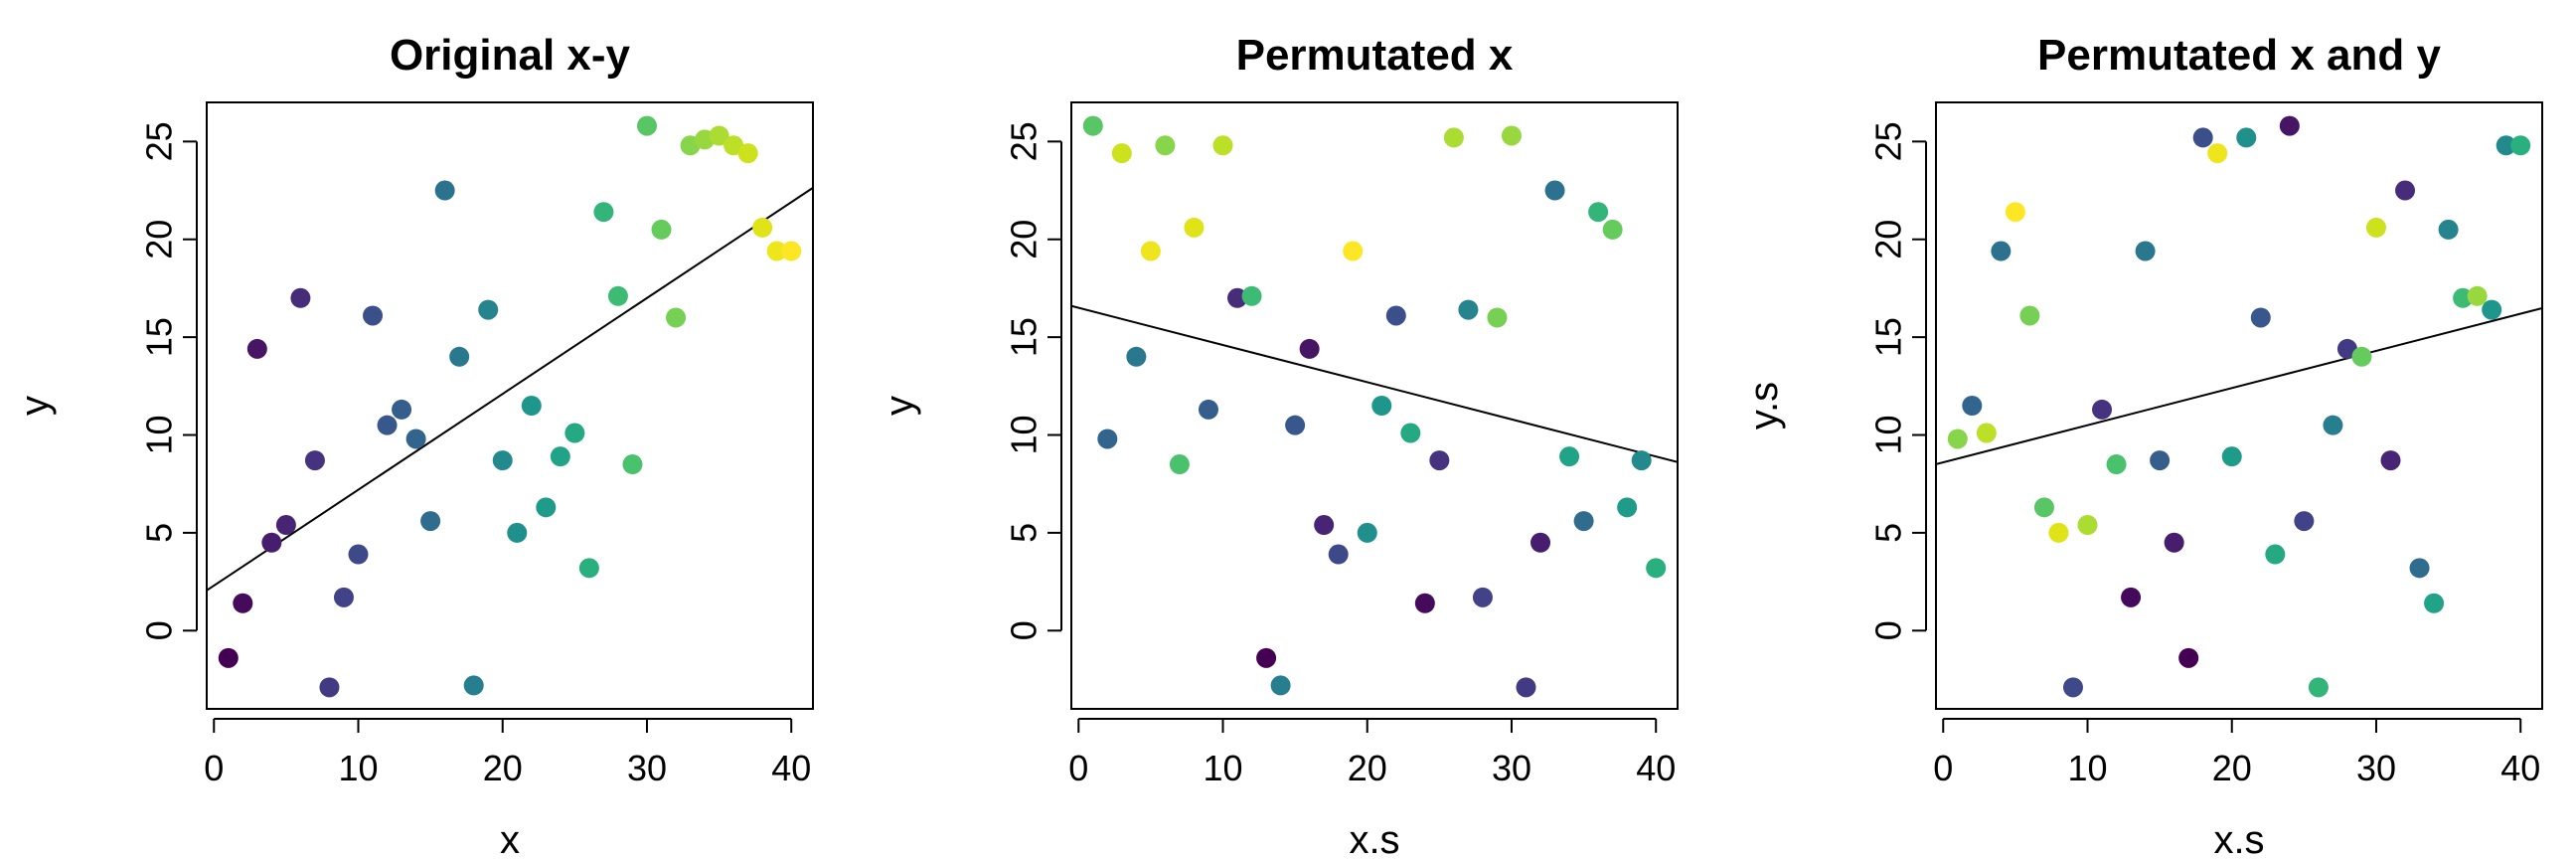 The image size is (2576, 859). I want to click on x-axis-label: x.s, so click(1374, 838).